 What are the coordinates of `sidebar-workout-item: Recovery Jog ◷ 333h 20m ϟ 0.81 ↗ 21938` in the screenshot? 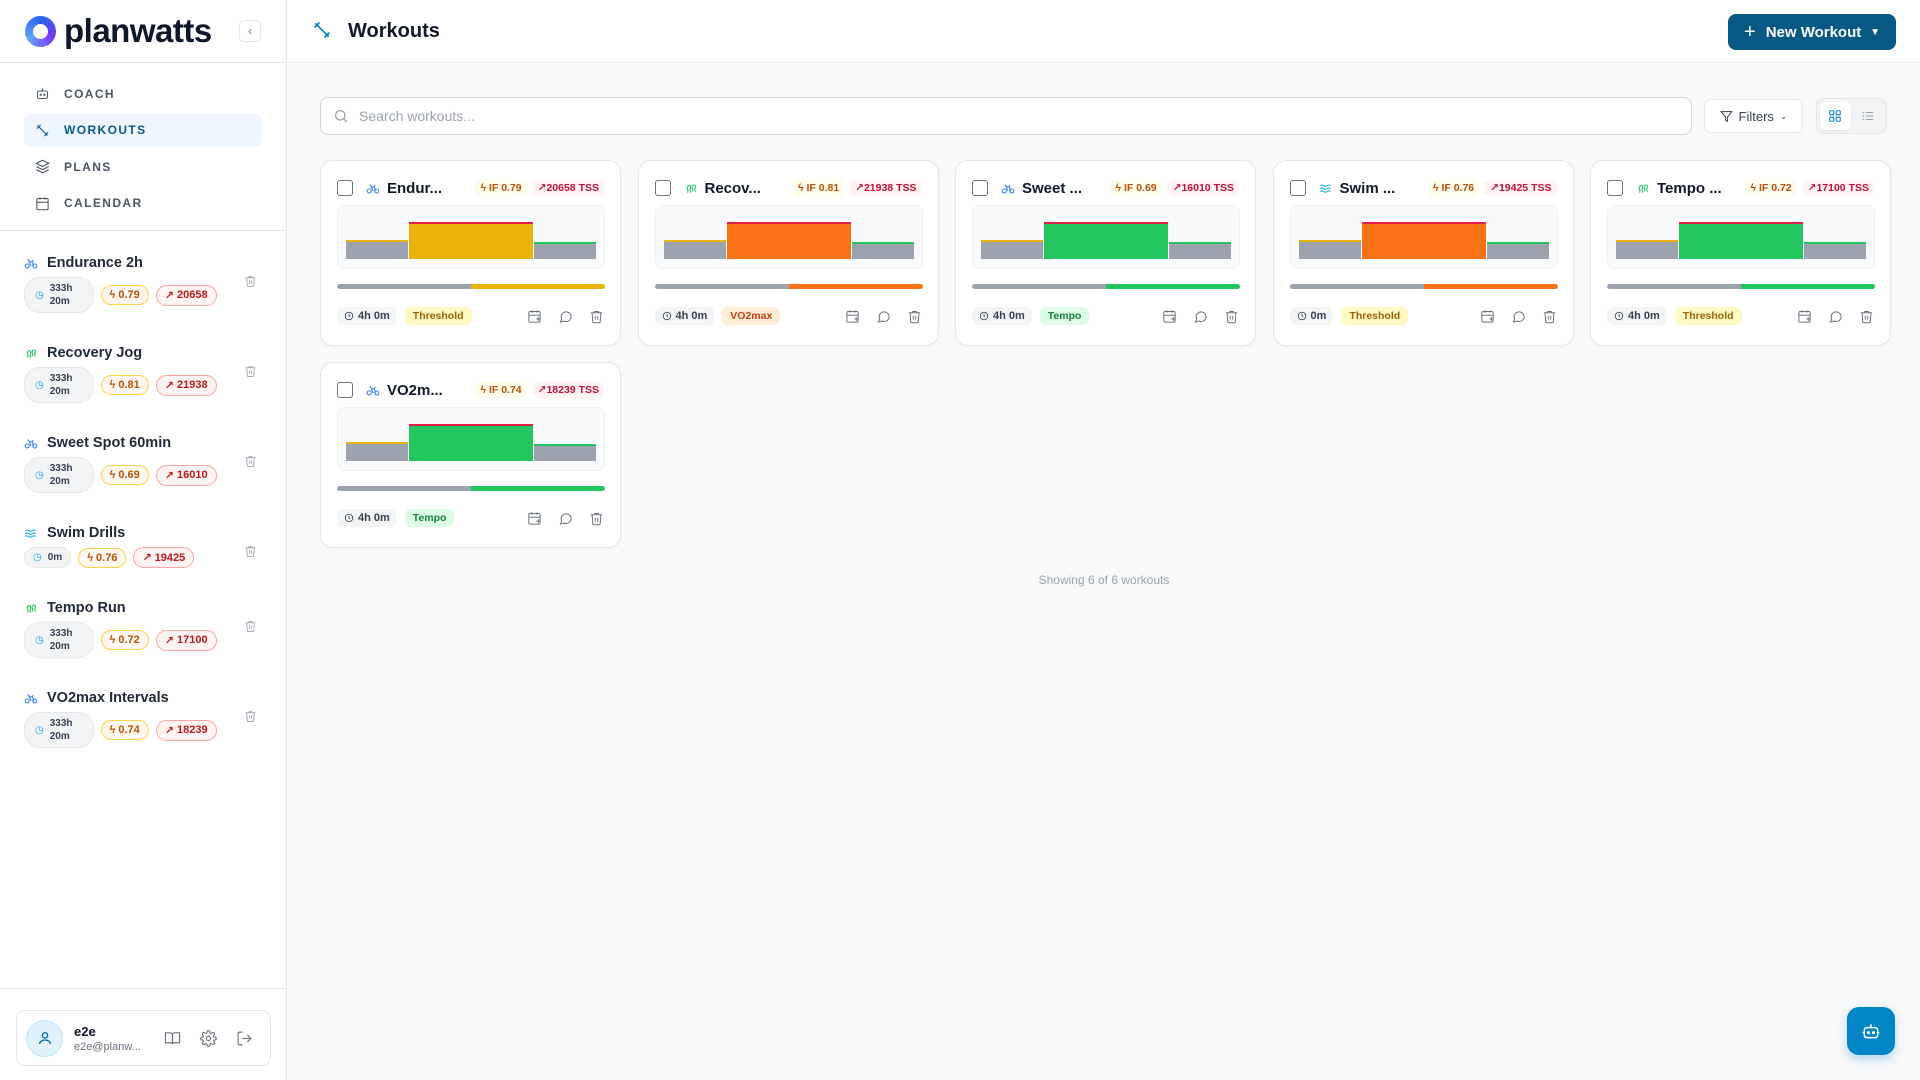 It's located at (143, 372).